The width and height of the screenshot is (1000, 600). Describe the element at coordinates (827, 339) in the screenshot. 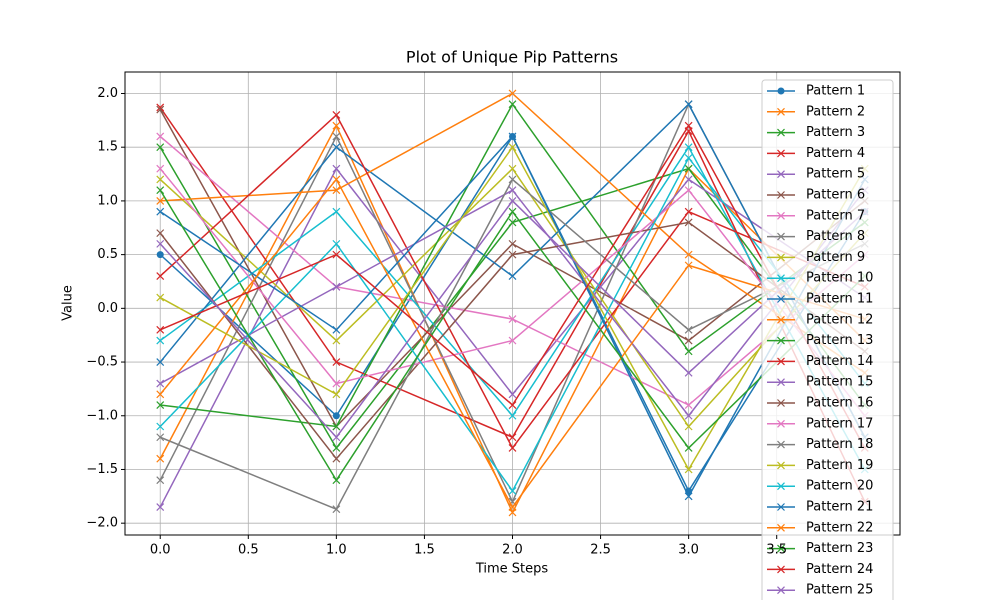

I see `legend-box` at that location.